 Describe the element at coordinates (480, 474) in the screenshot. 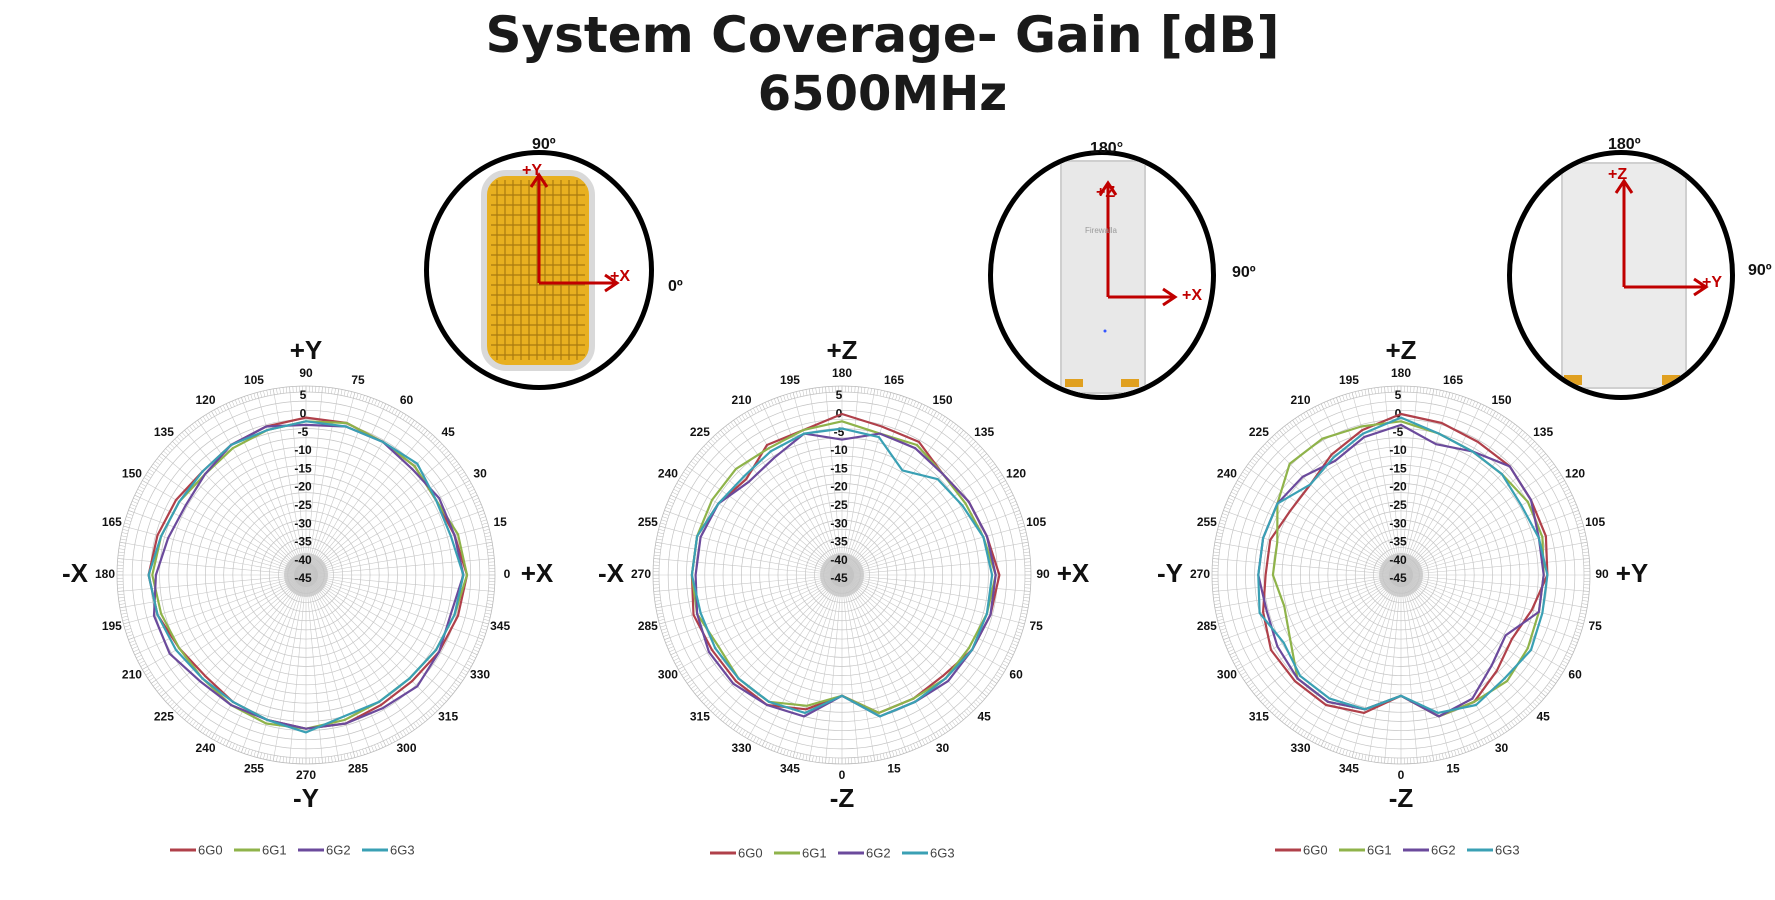

I see `angle-tick-label: 30` at that location.